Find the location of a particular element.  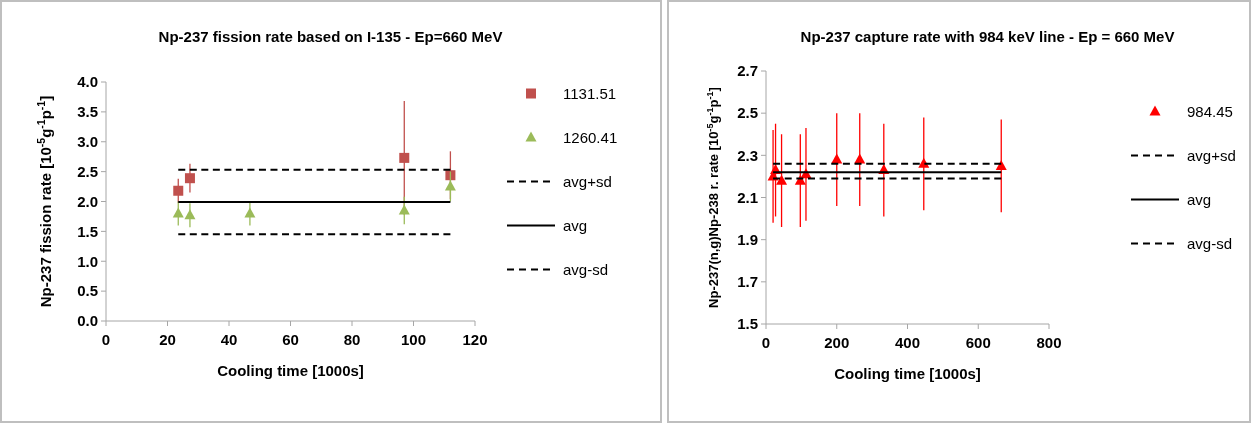

x-tick-label: 80 is located at coordinates (352, 339).